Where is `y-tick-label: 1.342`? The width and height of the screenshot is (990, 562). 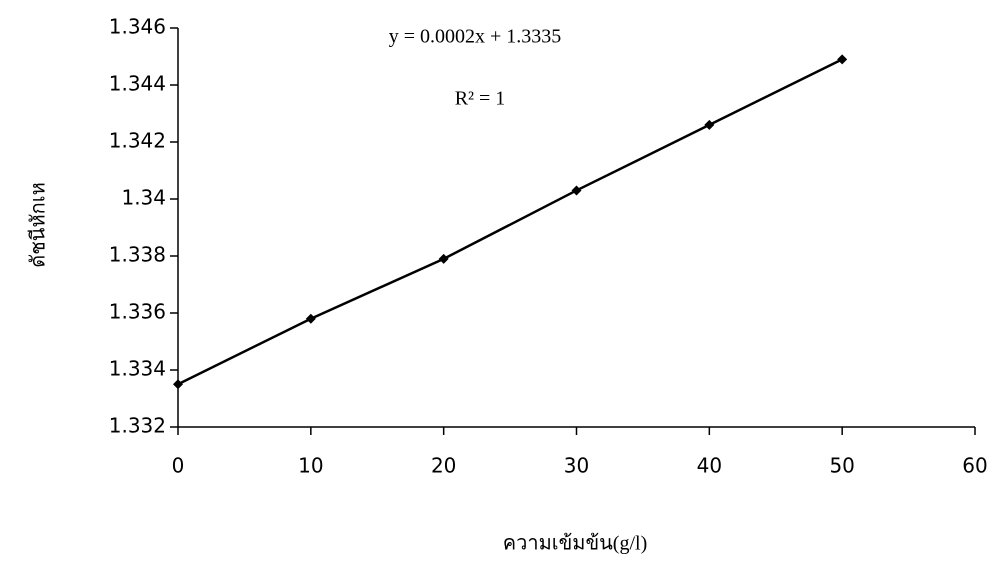
y-tick-label: 1.342 is located at coordinates (137, 141).